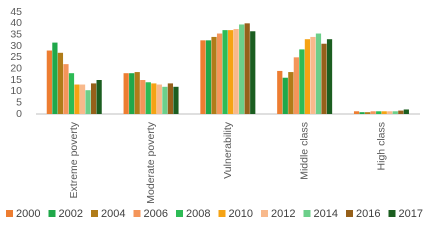 The height and width of the screenshot is (240, 425). What do you see at coordinates (19, 102) in the screenshot?
I see `y-tick-label: 5` at bounding box center [19, 102].